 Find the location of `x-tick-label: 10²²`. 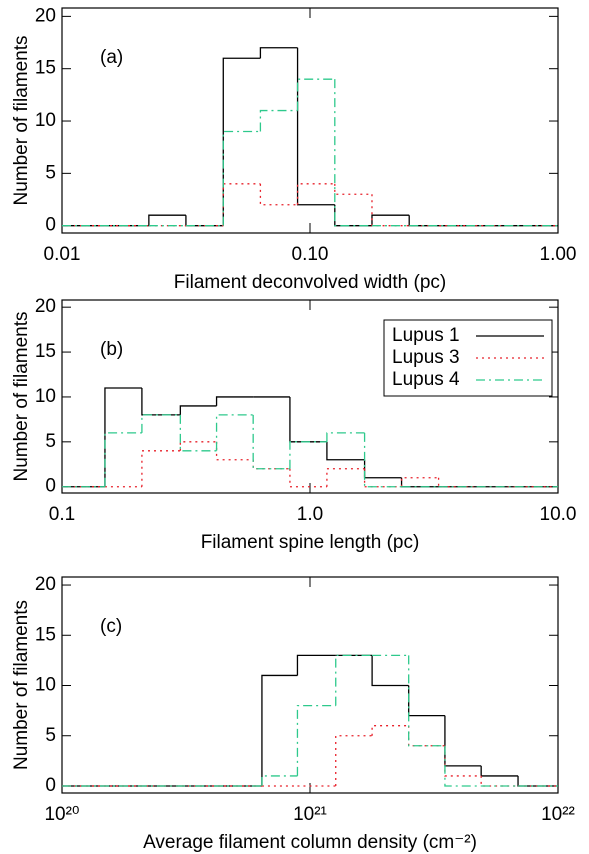

x-tick-label: 10²² is located at coordinates (558, 814).